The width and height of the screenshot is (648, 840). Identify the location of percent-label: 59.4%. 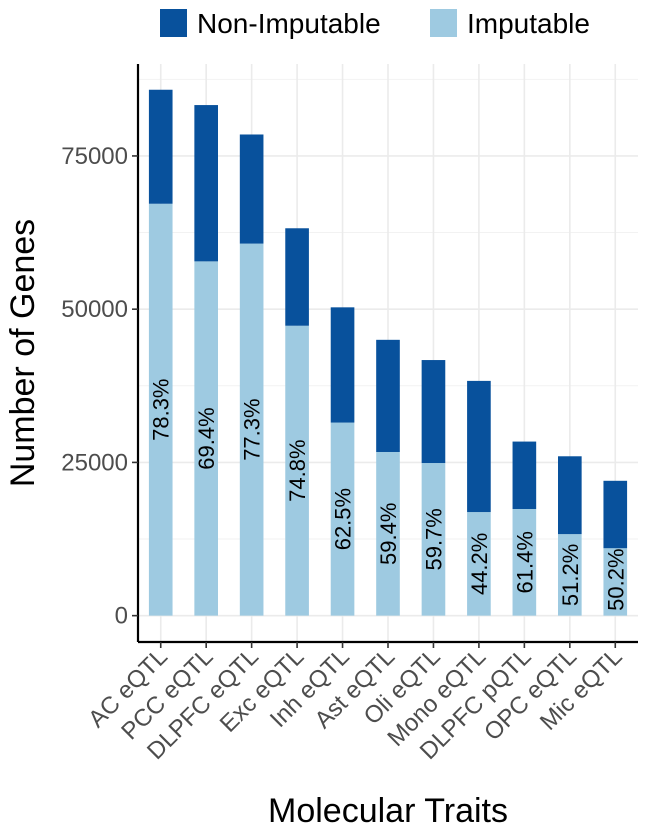
(388, 534).